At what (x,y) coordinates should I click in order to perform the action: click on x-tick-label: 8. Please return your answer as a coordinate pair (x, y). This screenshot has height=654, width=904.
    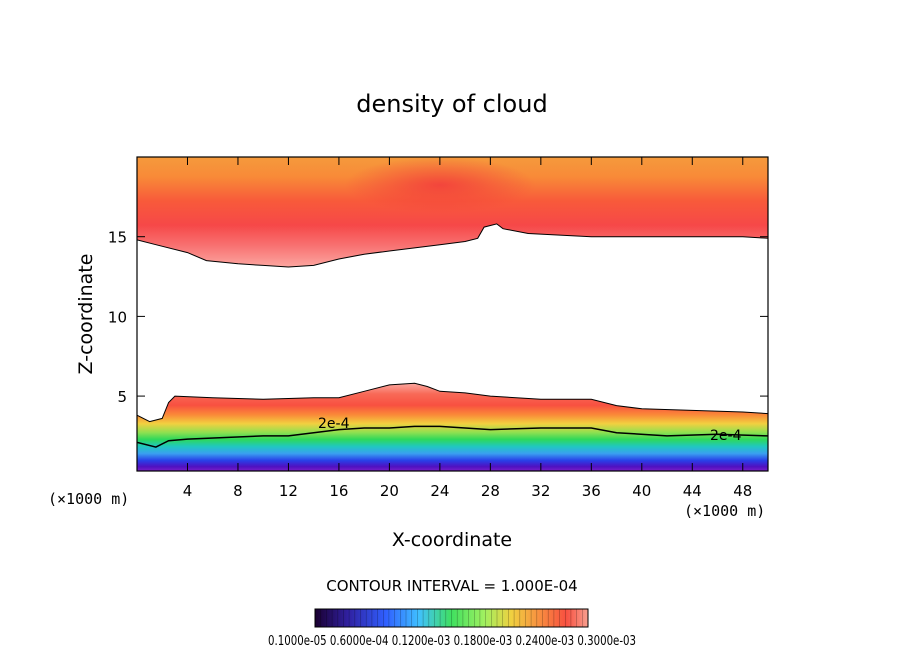
    Looking at the image, I should click on (238, 491).